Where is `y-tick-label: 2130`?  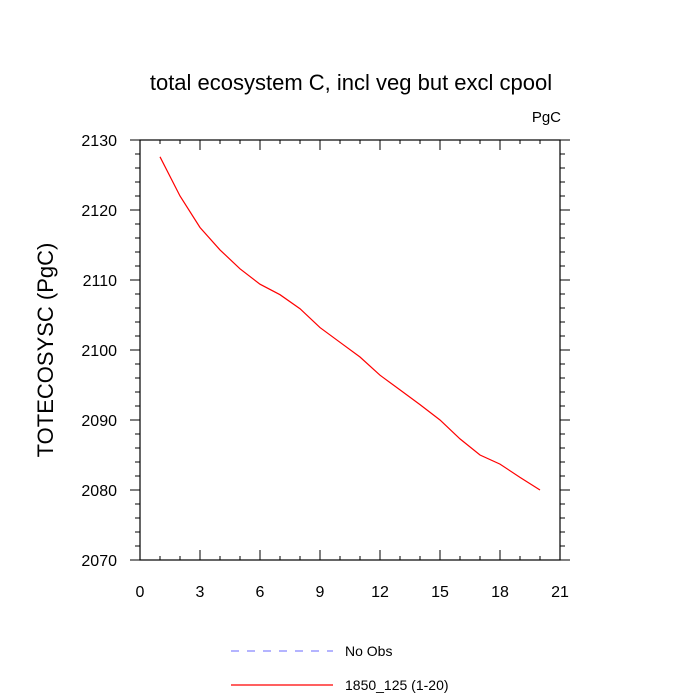
y-tick-label: 2130 is located at coordinates (99, 141).